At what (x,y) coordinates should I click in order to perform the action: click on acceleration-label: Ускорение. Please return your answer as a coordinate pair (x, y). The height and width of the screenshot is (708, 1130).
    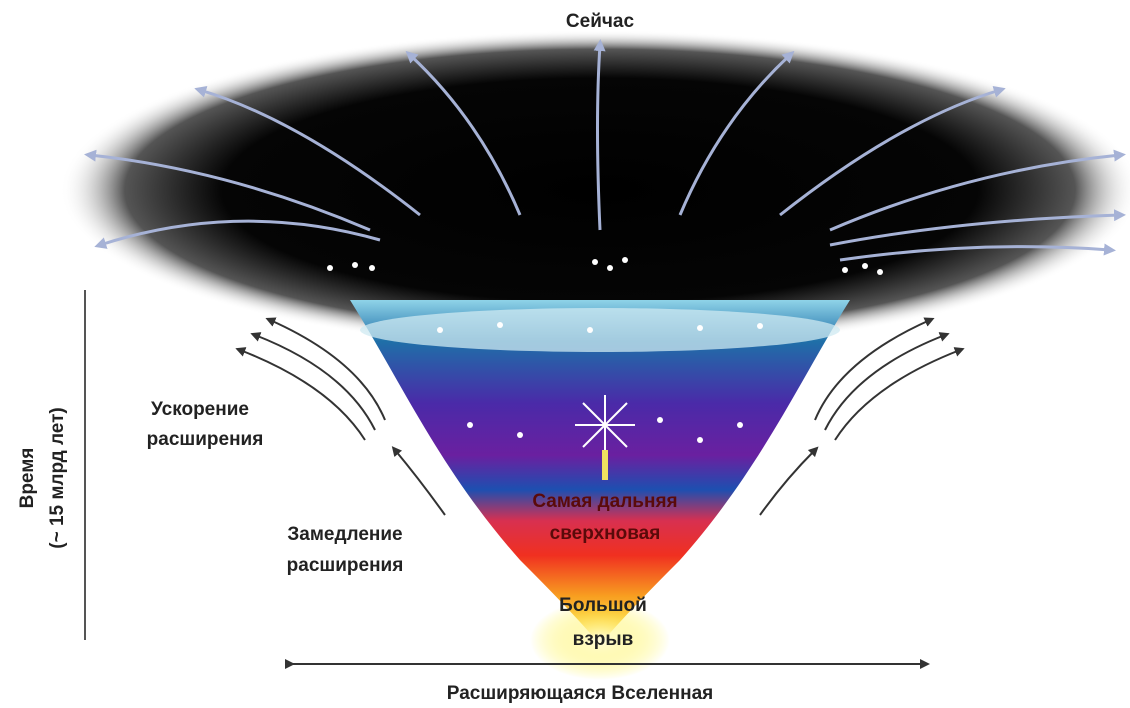
    Looking at the image, I should click on (200, 409).